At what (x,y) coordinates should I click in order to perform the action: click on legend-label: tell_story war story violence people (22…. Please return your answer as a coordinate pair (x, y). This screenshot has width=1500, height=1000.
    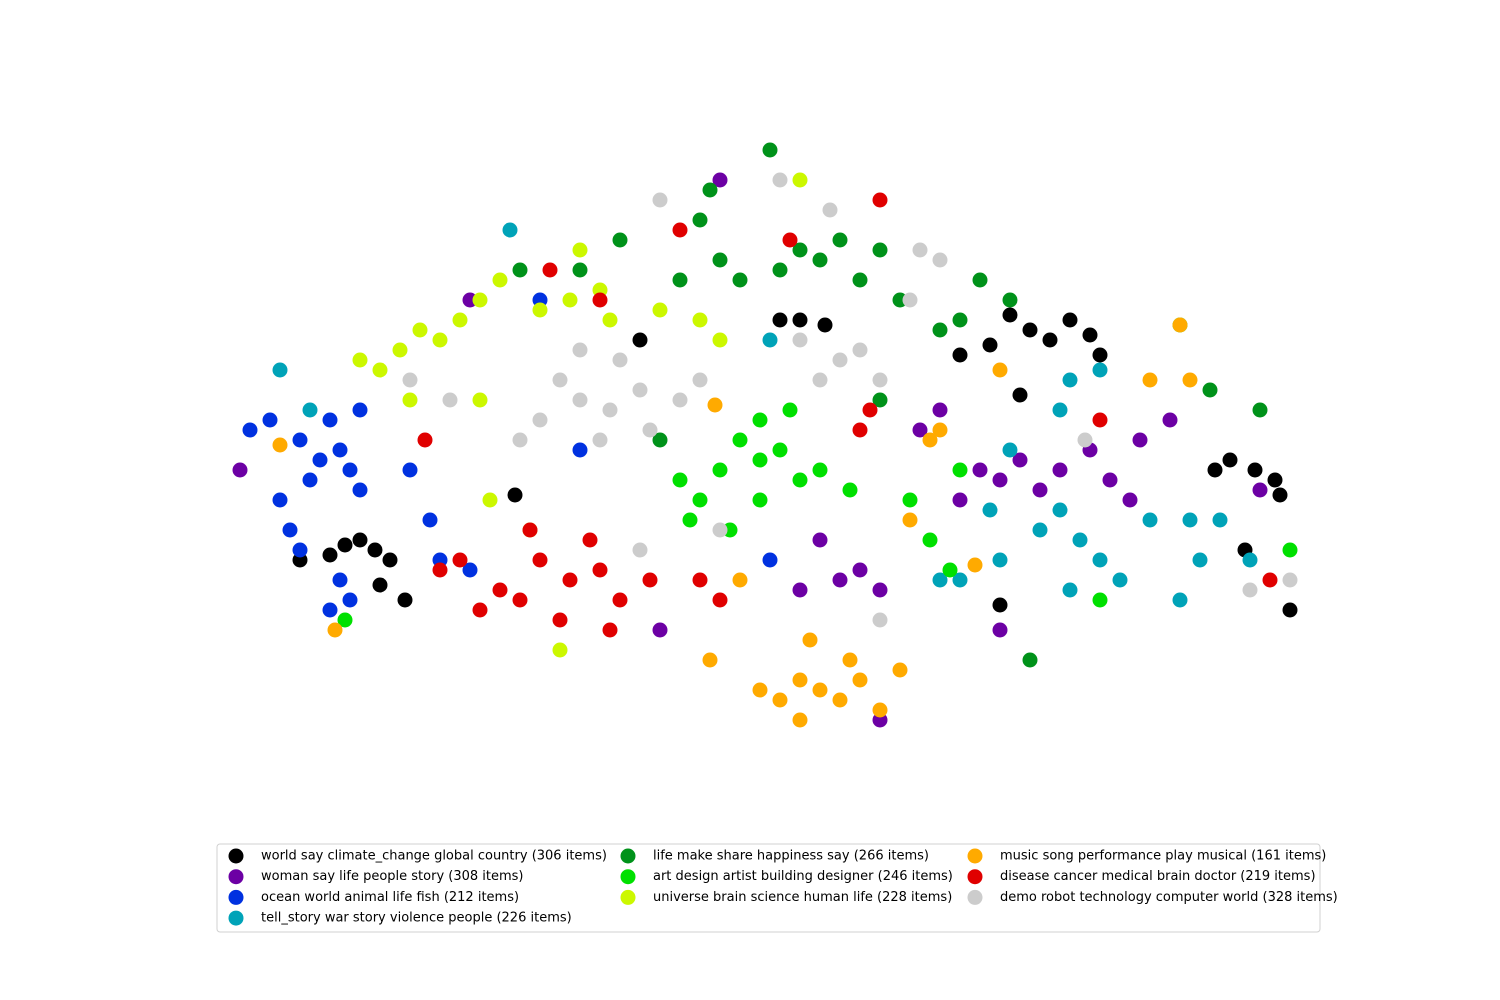
    Looking at the image, I should click on (416, 918).